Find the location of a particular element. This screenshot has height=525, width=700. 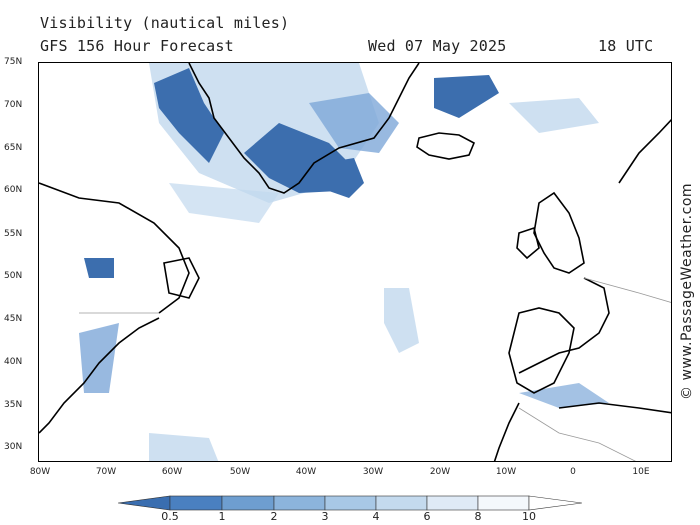

fog-greenland-dark is located at coordinates (296, 158).